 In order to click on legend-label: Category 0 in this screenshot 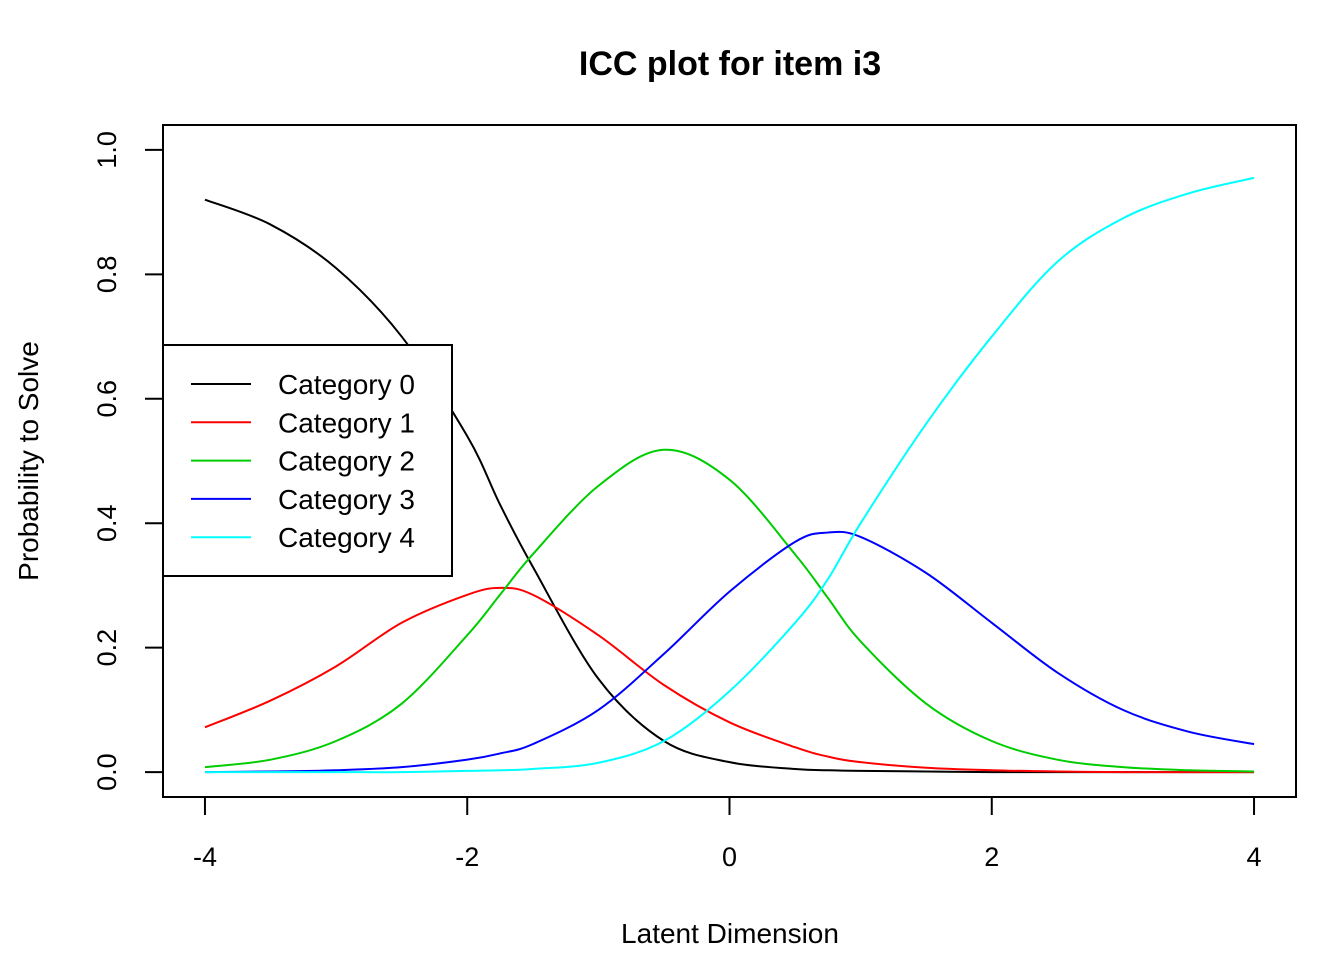, I will do `click(346, 384)`.